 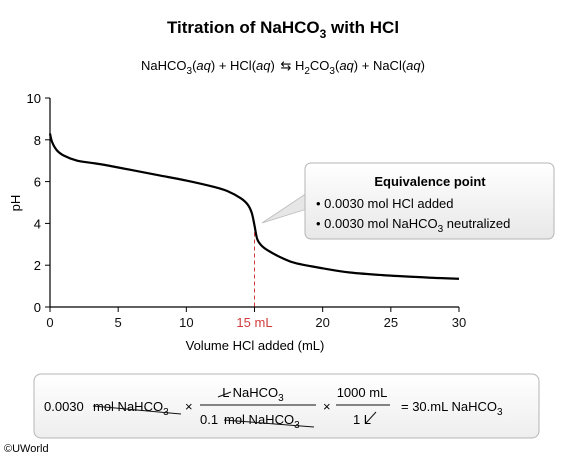 I want to click on calc-start-value: 0.0030, so click(x=64, y=406).